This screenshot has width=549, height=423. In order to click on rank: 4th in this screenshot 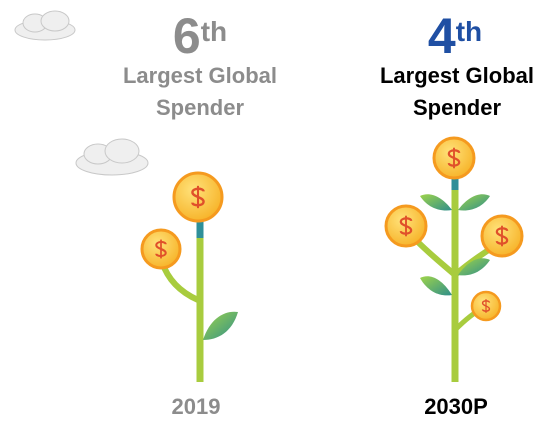, I will do `click(452, 36)`.